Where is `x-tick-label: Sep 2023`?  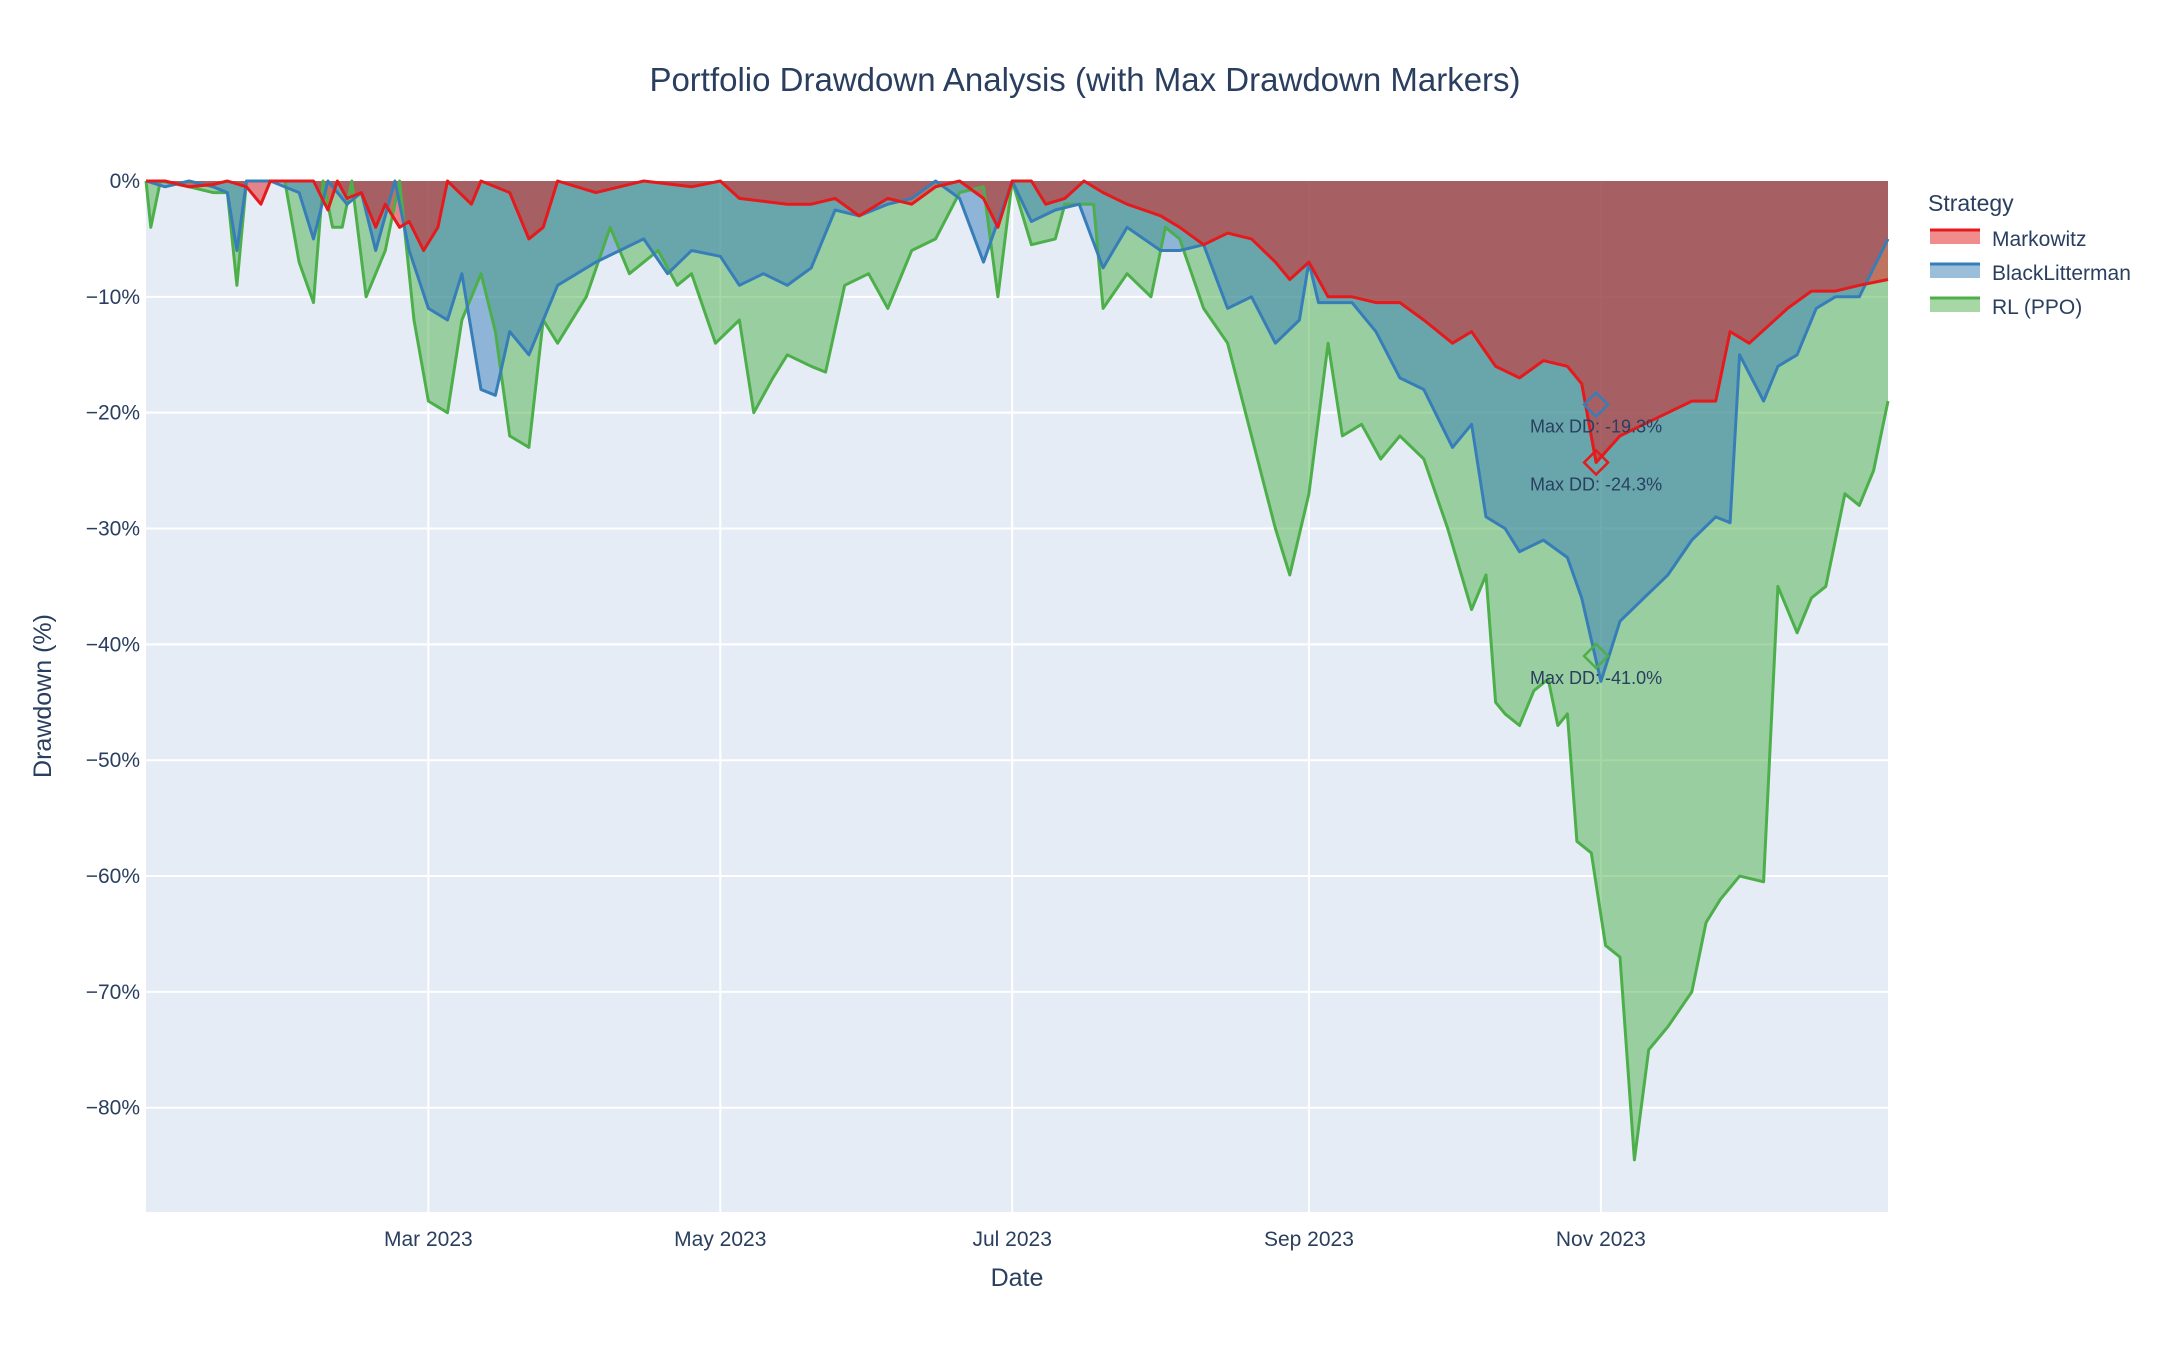
x-tick-label: Sep 2023 is located at coordinates (1309, 1239).